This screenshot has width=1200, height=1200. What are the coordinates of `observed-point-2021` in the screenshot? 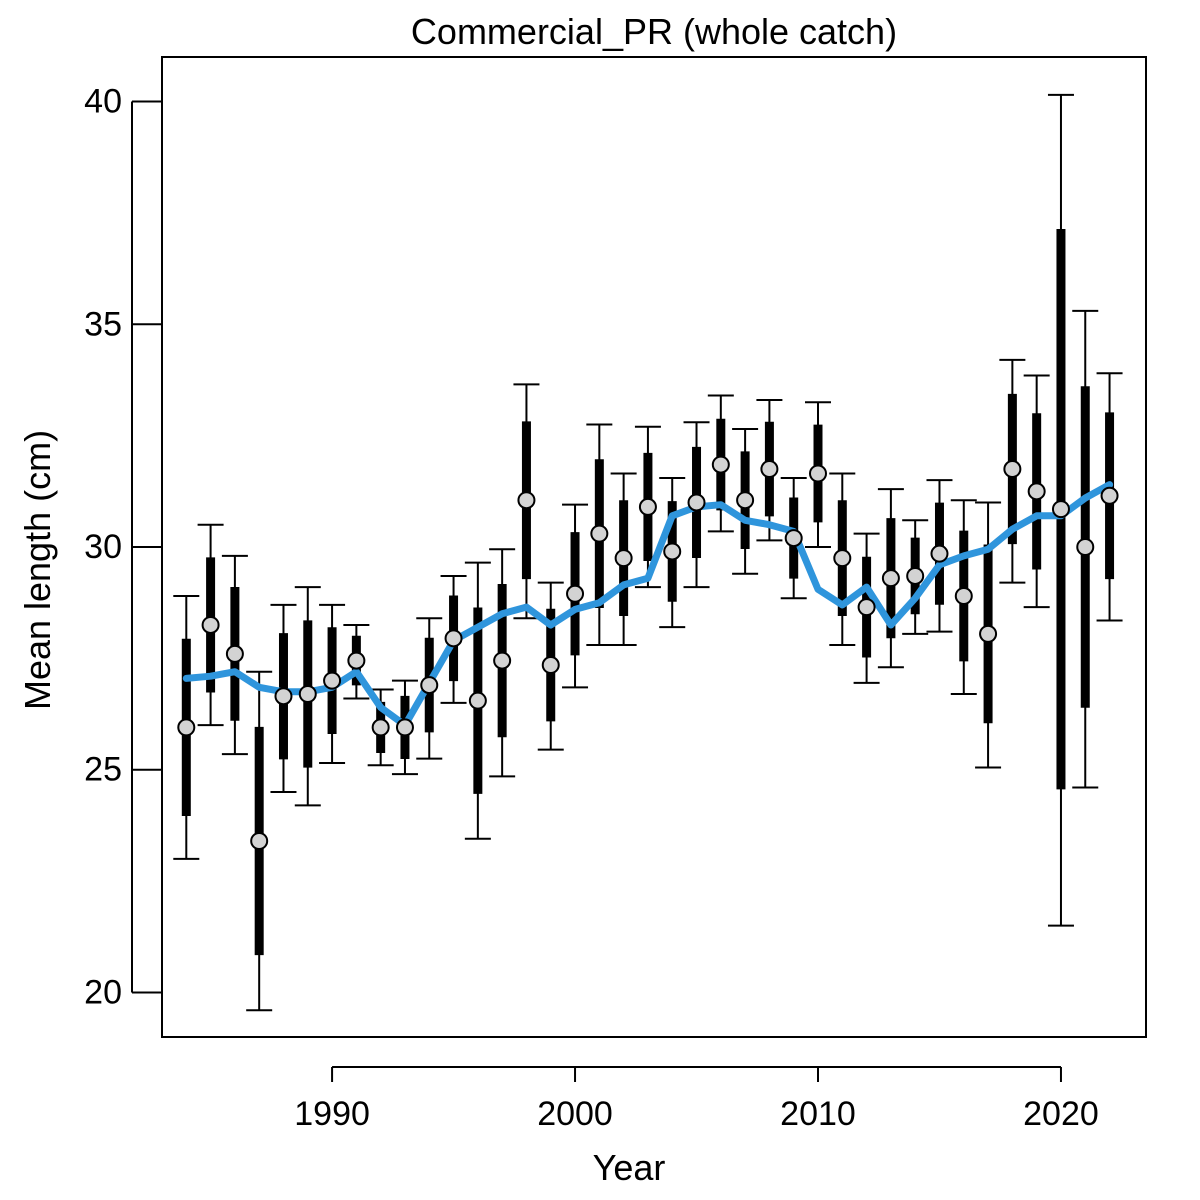 It's located at (1085, 547).